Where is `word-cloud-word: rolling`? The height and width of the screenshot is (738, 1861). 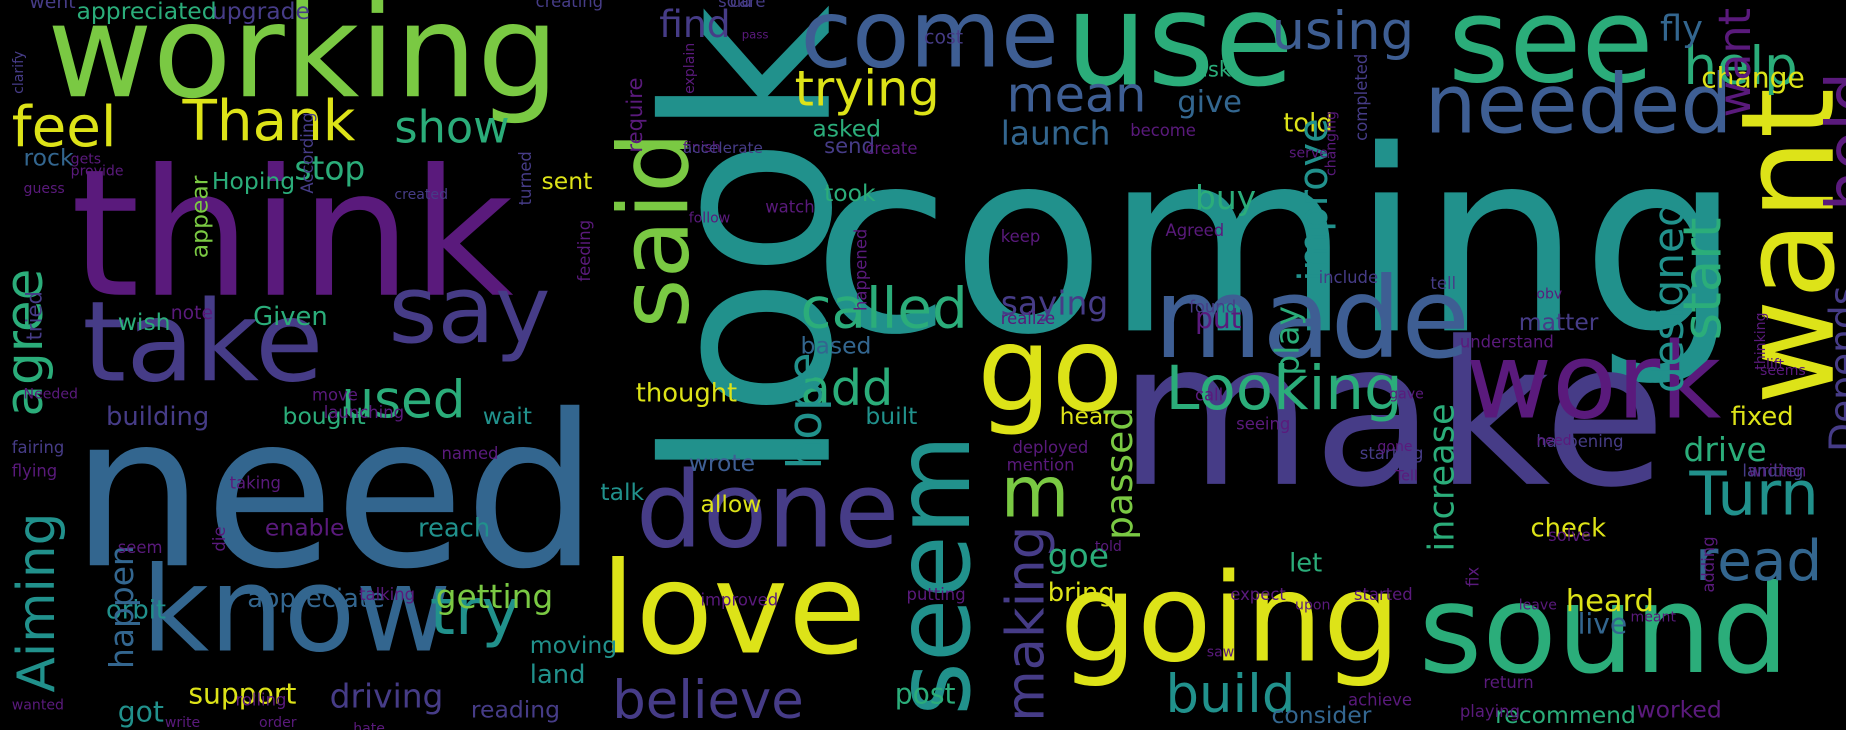 word-cloud-word: rolling is located at coordinates (261, 700).